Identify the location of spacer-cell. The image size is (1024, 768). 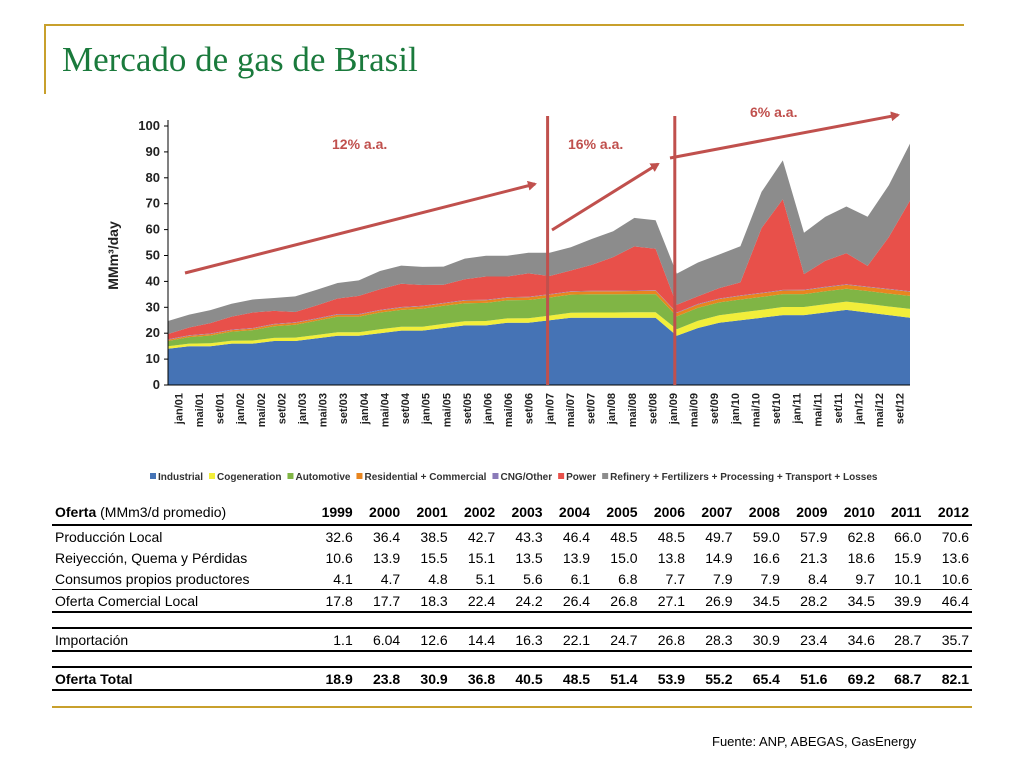
(512, 659).